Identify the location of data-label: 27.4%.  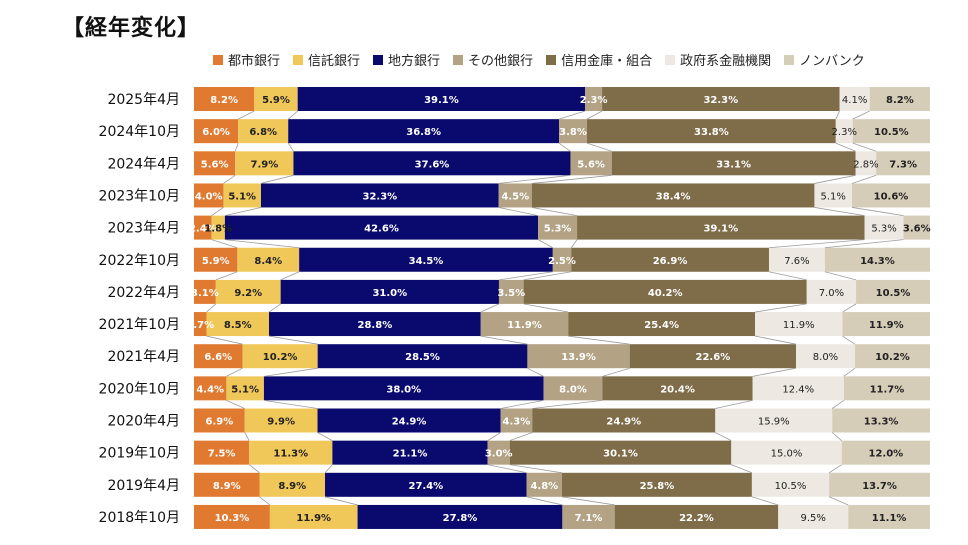
(425, 486).